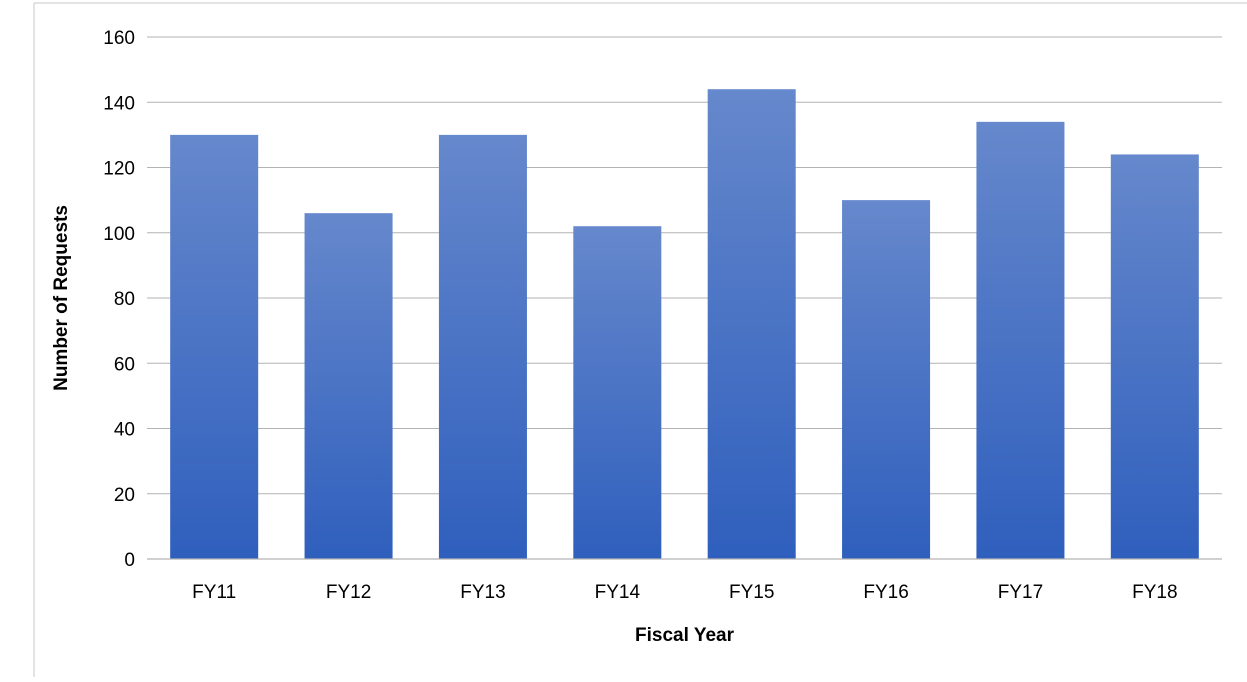  Describe the element at coordinates (1020, 340) in the screenshot. I see `bar-fy17` at that location.